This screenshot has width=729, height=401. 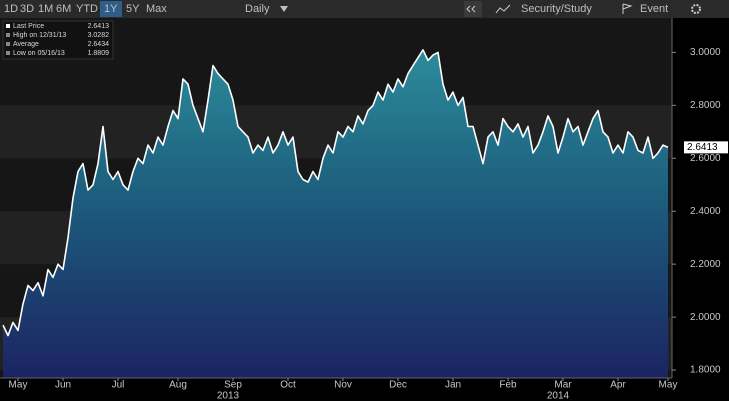 I want to click on x-tick-label: Feb, so click(x=508, y=385).